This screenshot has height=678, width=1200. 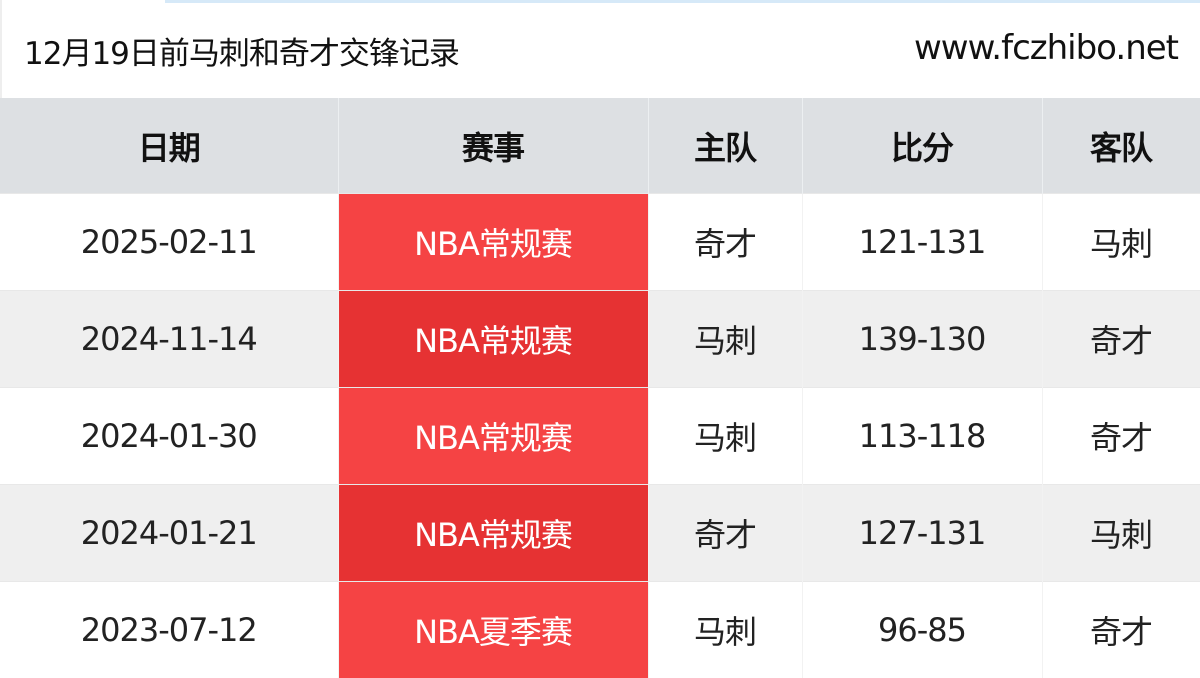 What do you see at coordinates (493, 146) in the screenshot?
I see `column-header-competition: 赛事` at bounding box center [493, 146].